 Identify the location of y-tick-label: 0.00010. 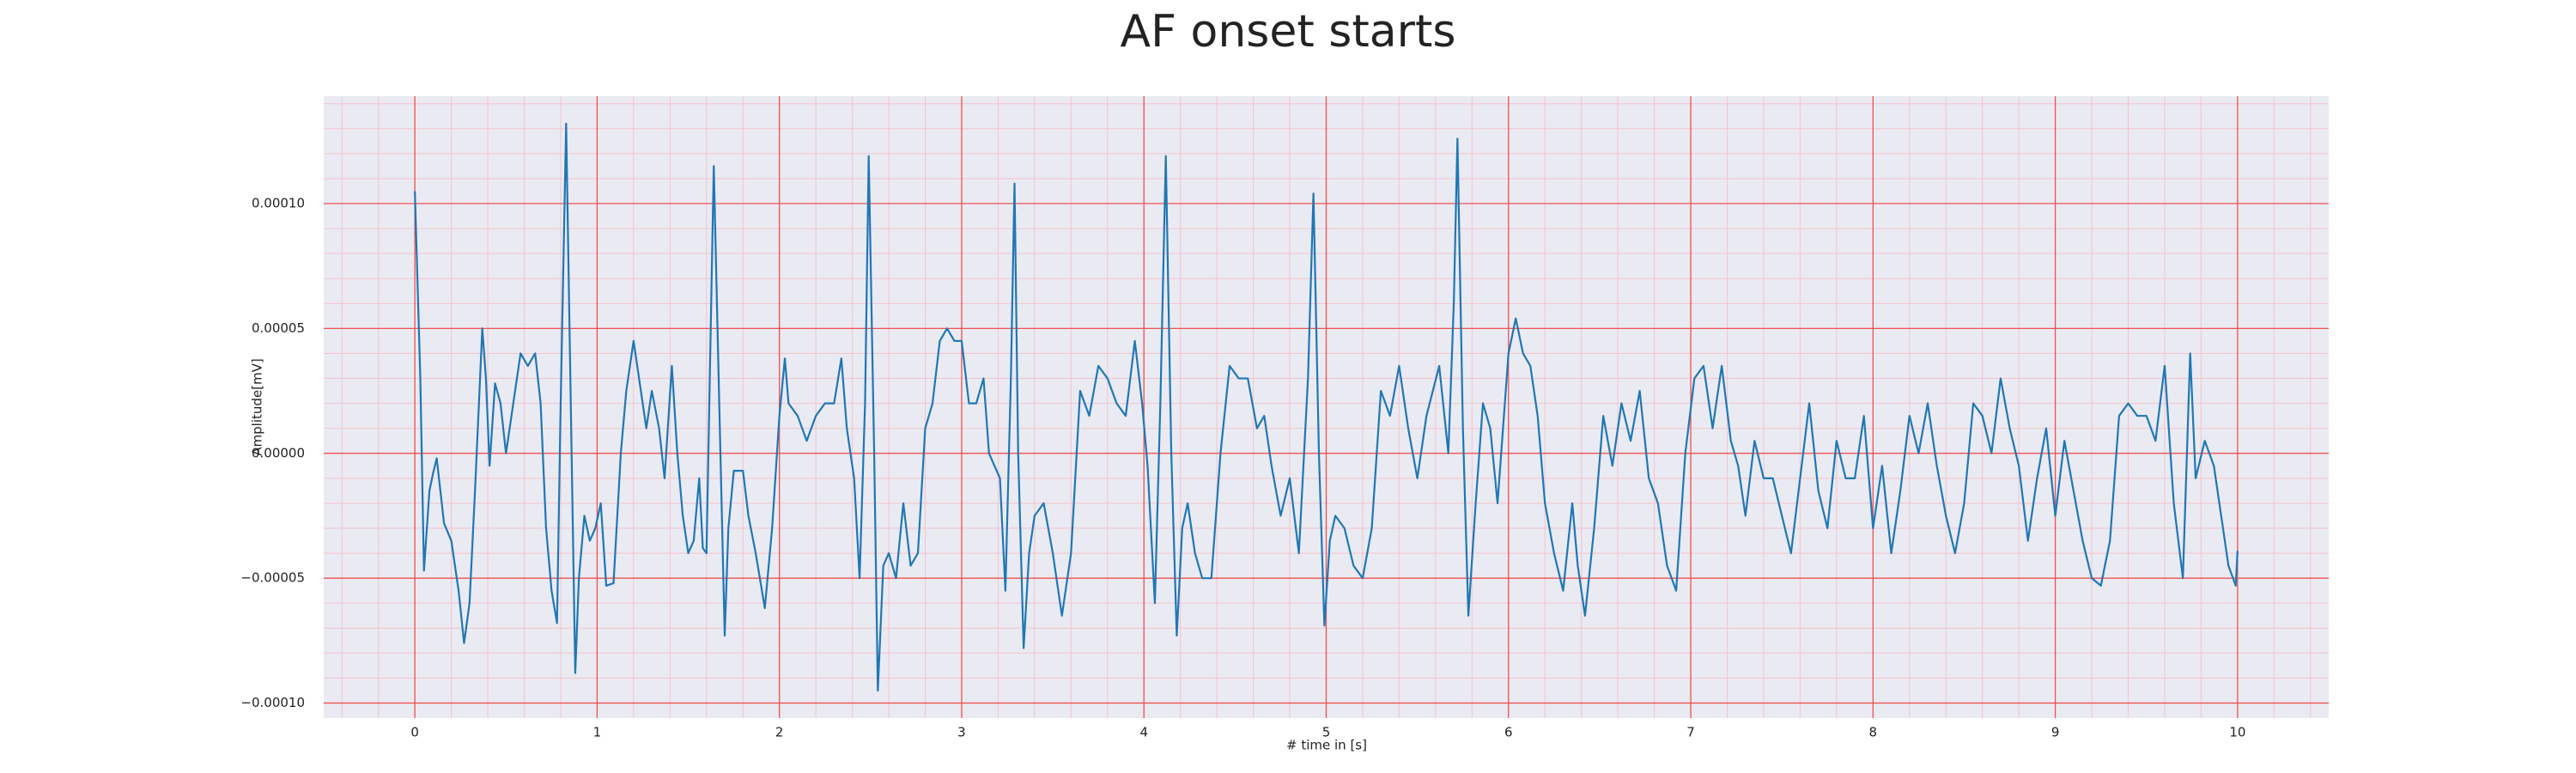
(279, 203).